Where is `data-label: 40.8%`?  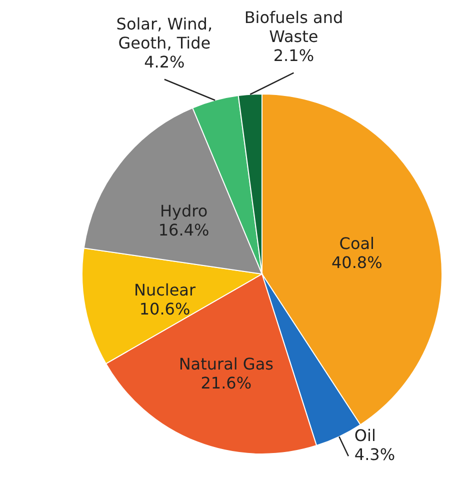 data-label: 40.8% is located at coordinates (356, 262).